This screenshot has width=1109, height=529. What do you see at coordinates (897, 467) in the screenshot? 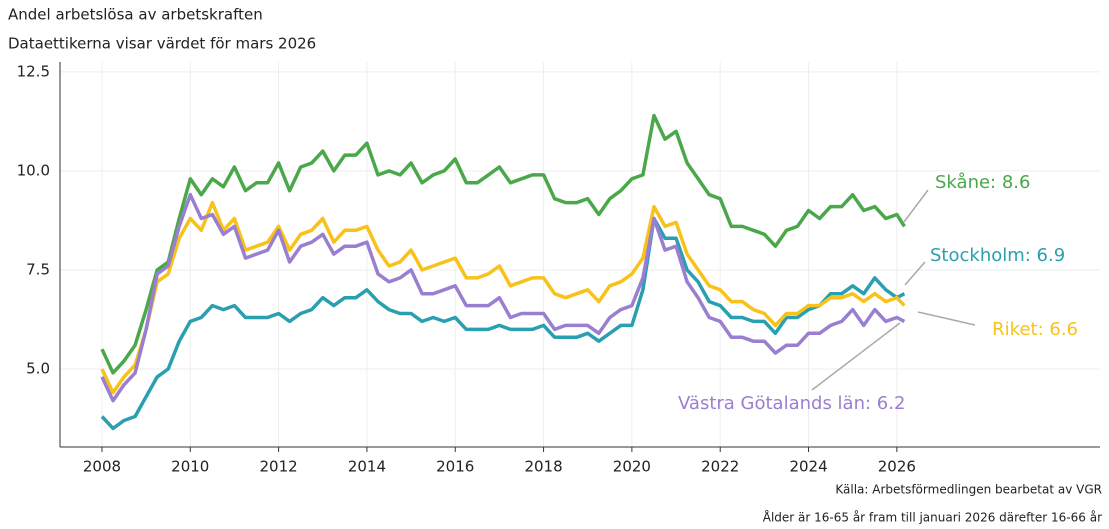
I see `x-tick-label: 2026` at bounding box center [897, 467].